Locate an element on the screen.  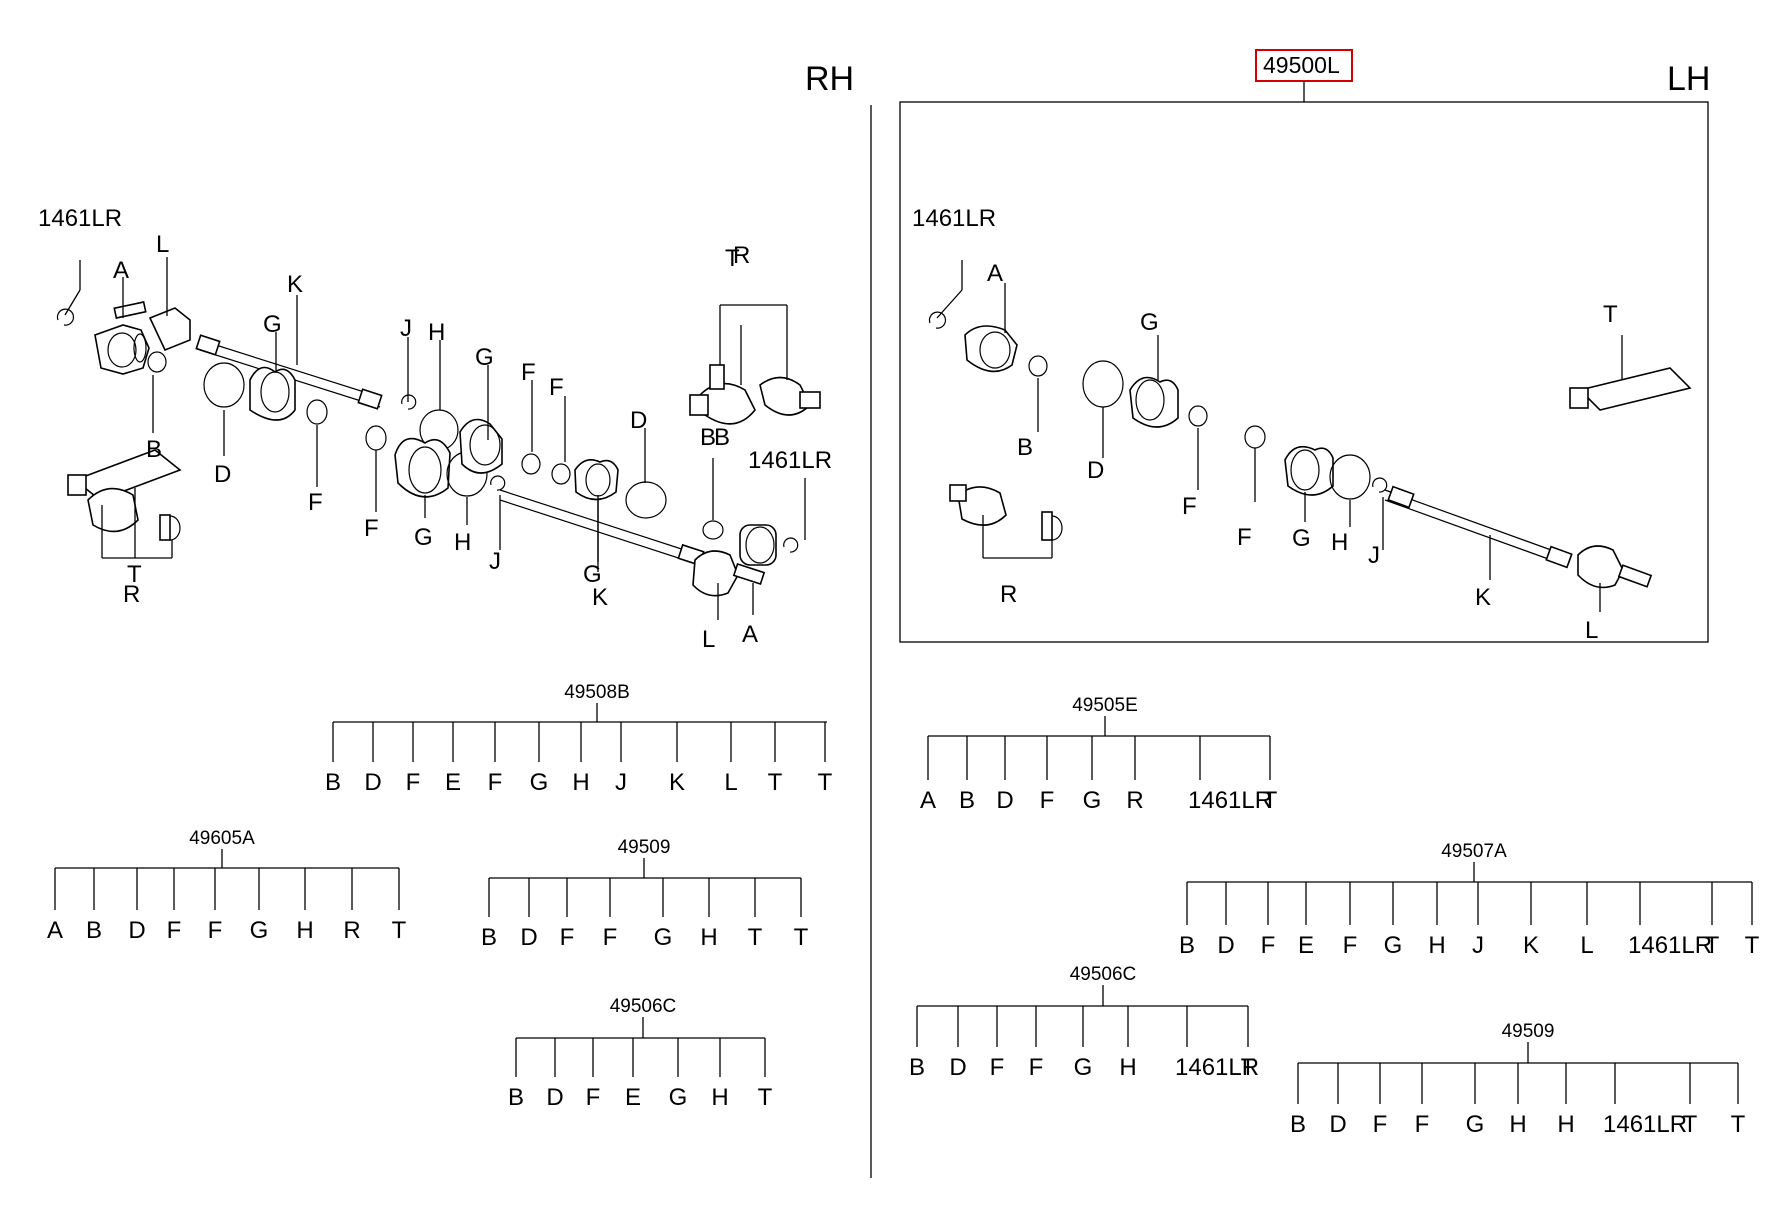
rh-callout-label: J is located at coordinates (406, 328).